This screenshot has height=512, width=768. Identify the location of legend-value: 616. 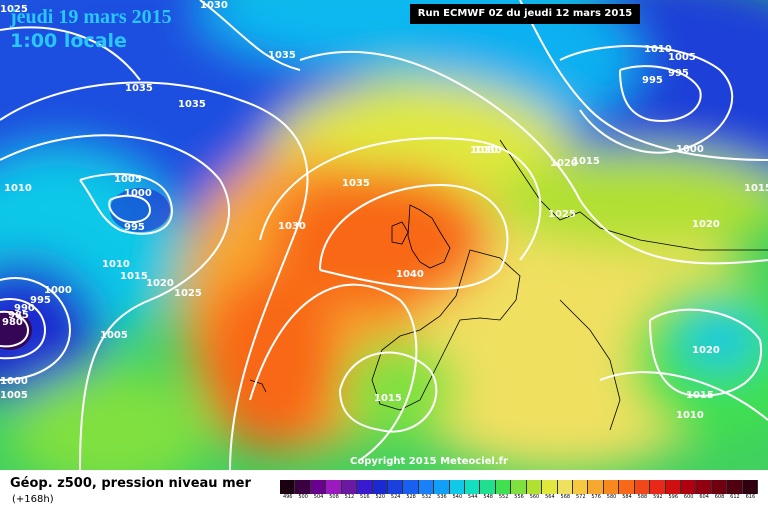
(750, 497).